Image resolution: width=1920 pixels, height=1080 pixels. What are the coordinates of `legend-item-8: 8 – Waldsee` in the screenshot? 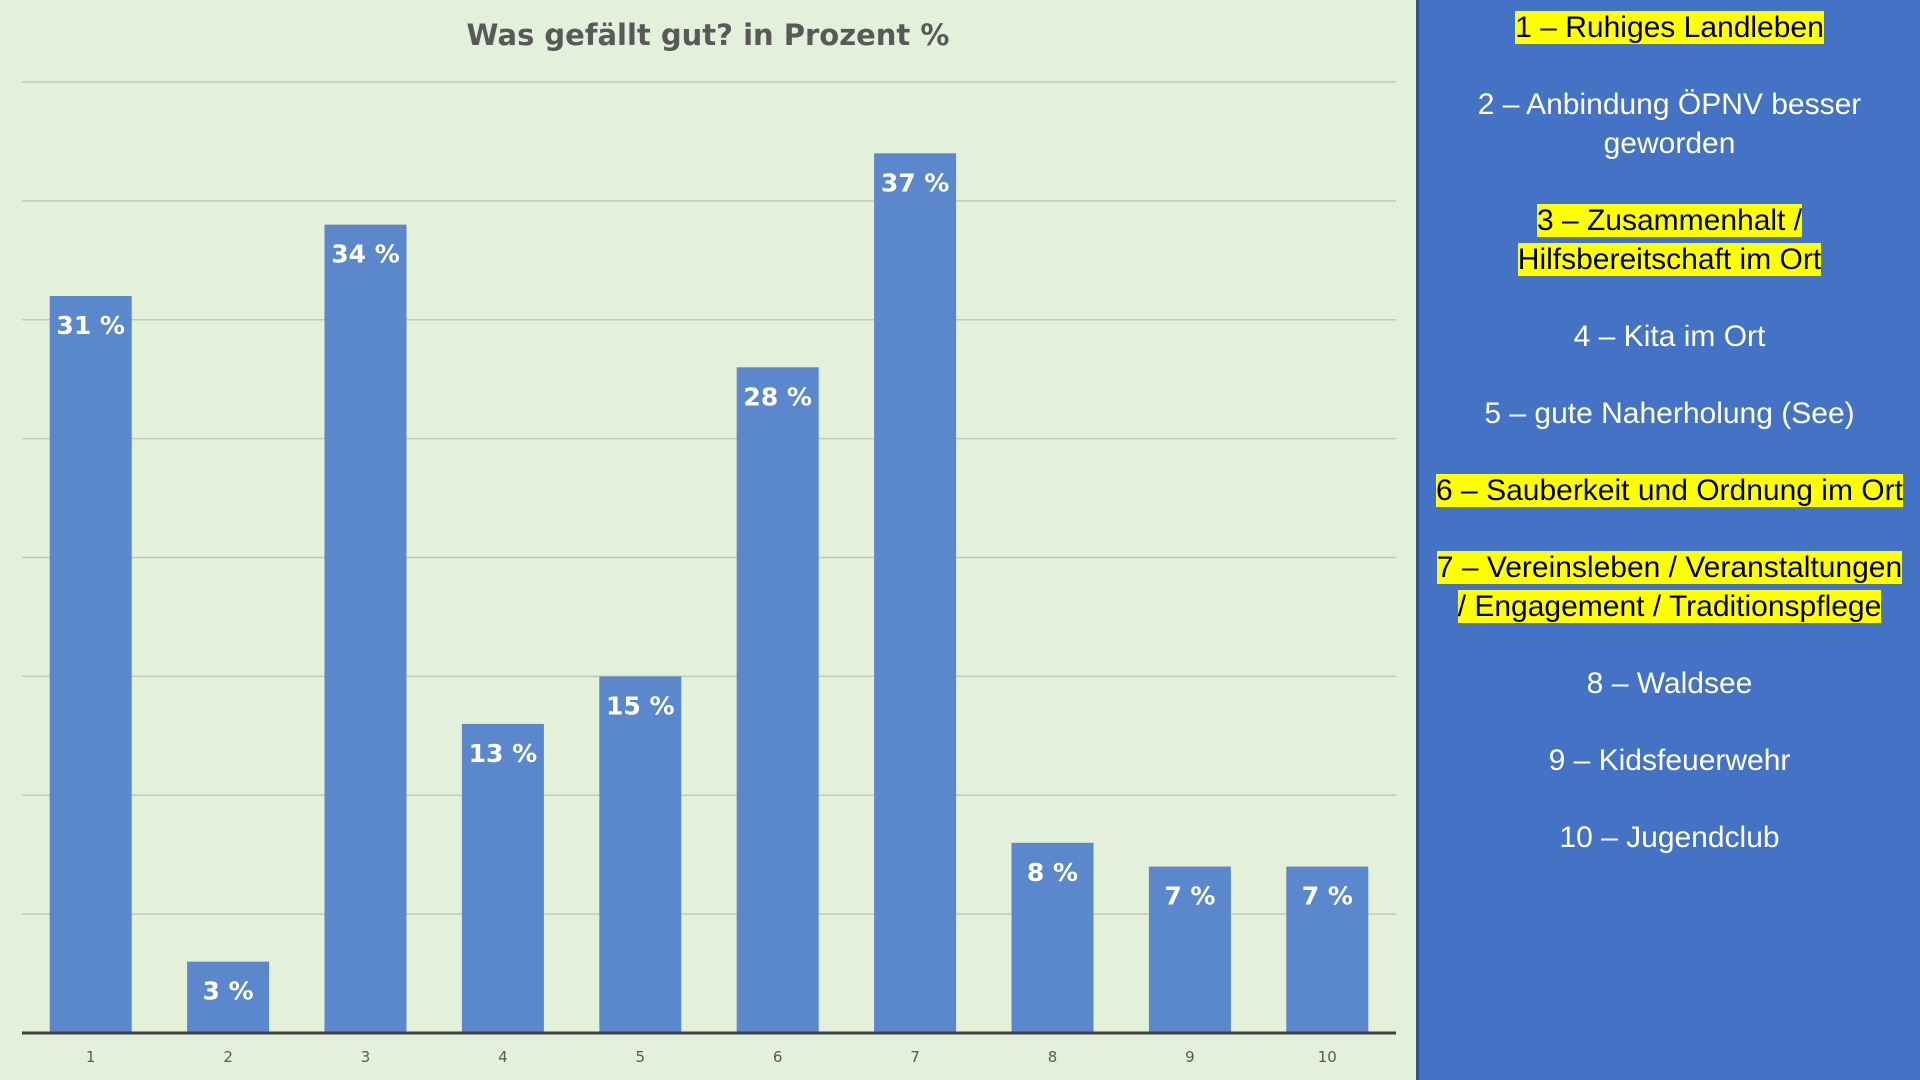 It's located at (1670, 683).